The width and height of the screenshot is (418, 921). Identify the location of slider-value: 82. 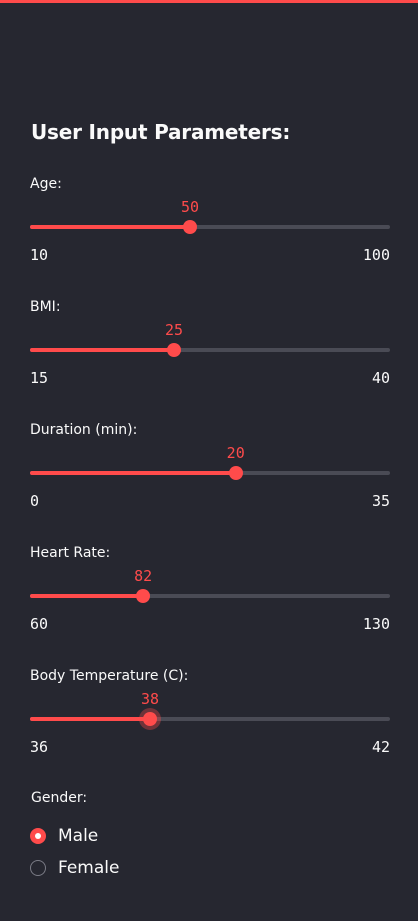
(143, 576).